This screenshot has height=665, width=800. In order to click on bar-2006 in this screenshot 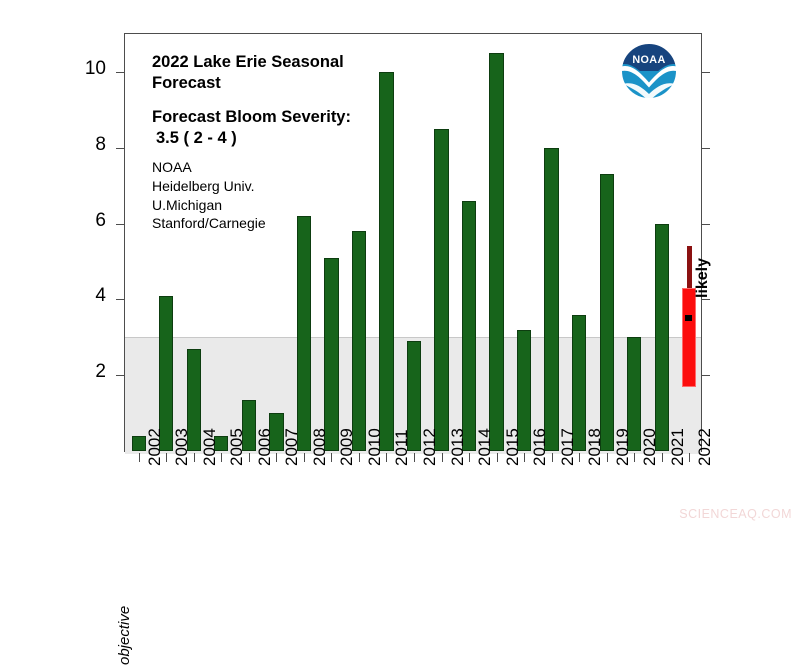, I will do `click(248, 425)`.